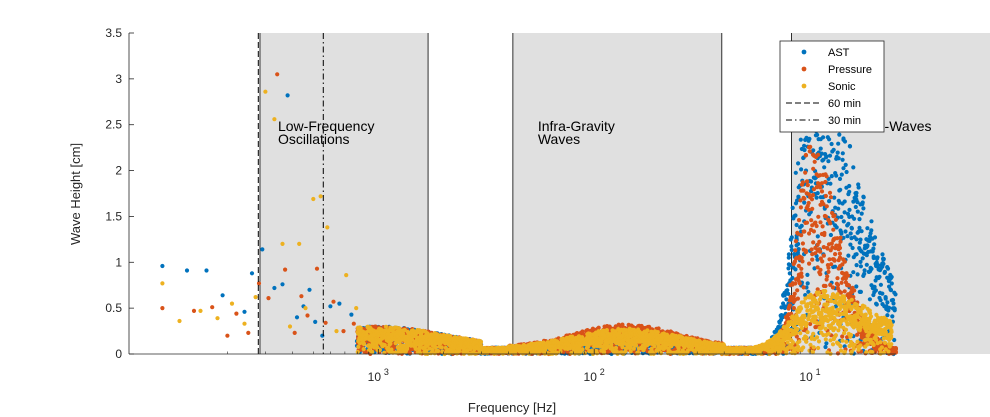 The height and width of the screenshot is (417, 990). I want to click on point-ast-c2057, so click(826, 343).